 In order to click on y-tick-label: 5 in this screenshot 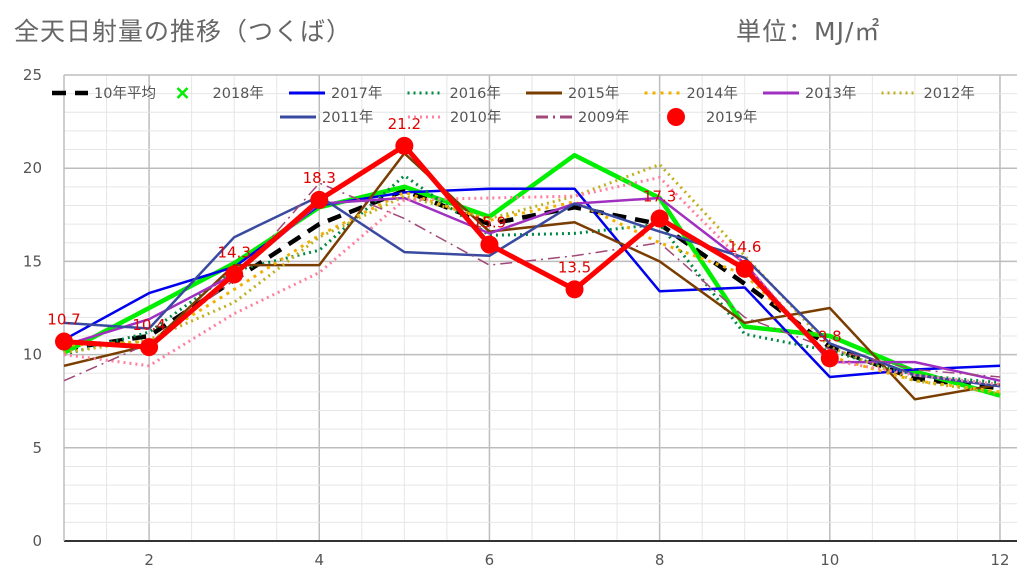, I will do `click(37, 448)`.